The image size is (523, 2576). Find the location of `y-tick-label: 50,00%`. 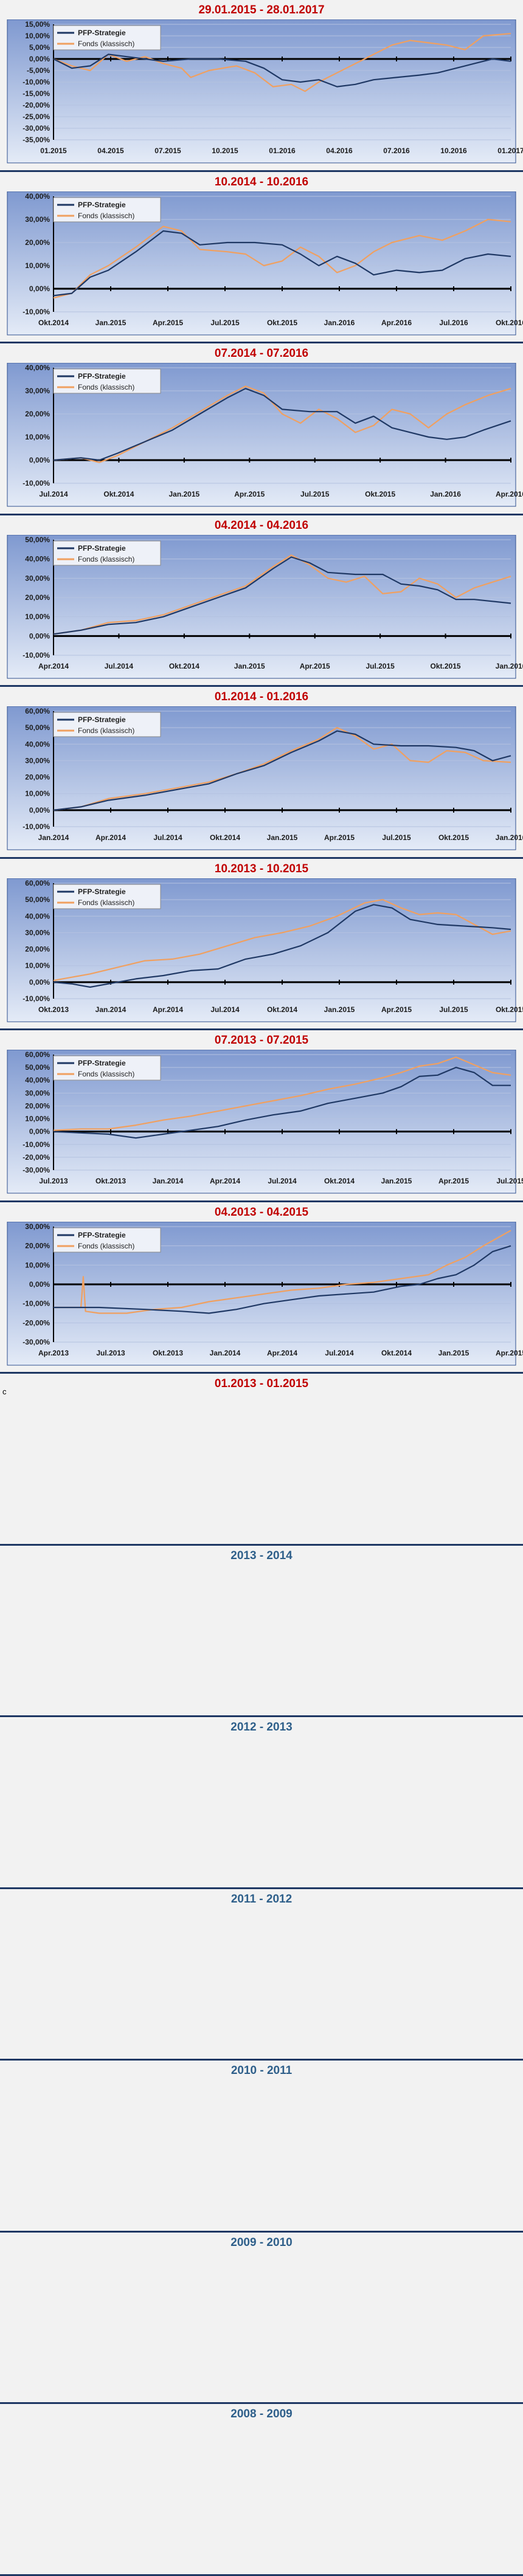

y-tick-label: 50,00% is located at coordinates (38, 728).